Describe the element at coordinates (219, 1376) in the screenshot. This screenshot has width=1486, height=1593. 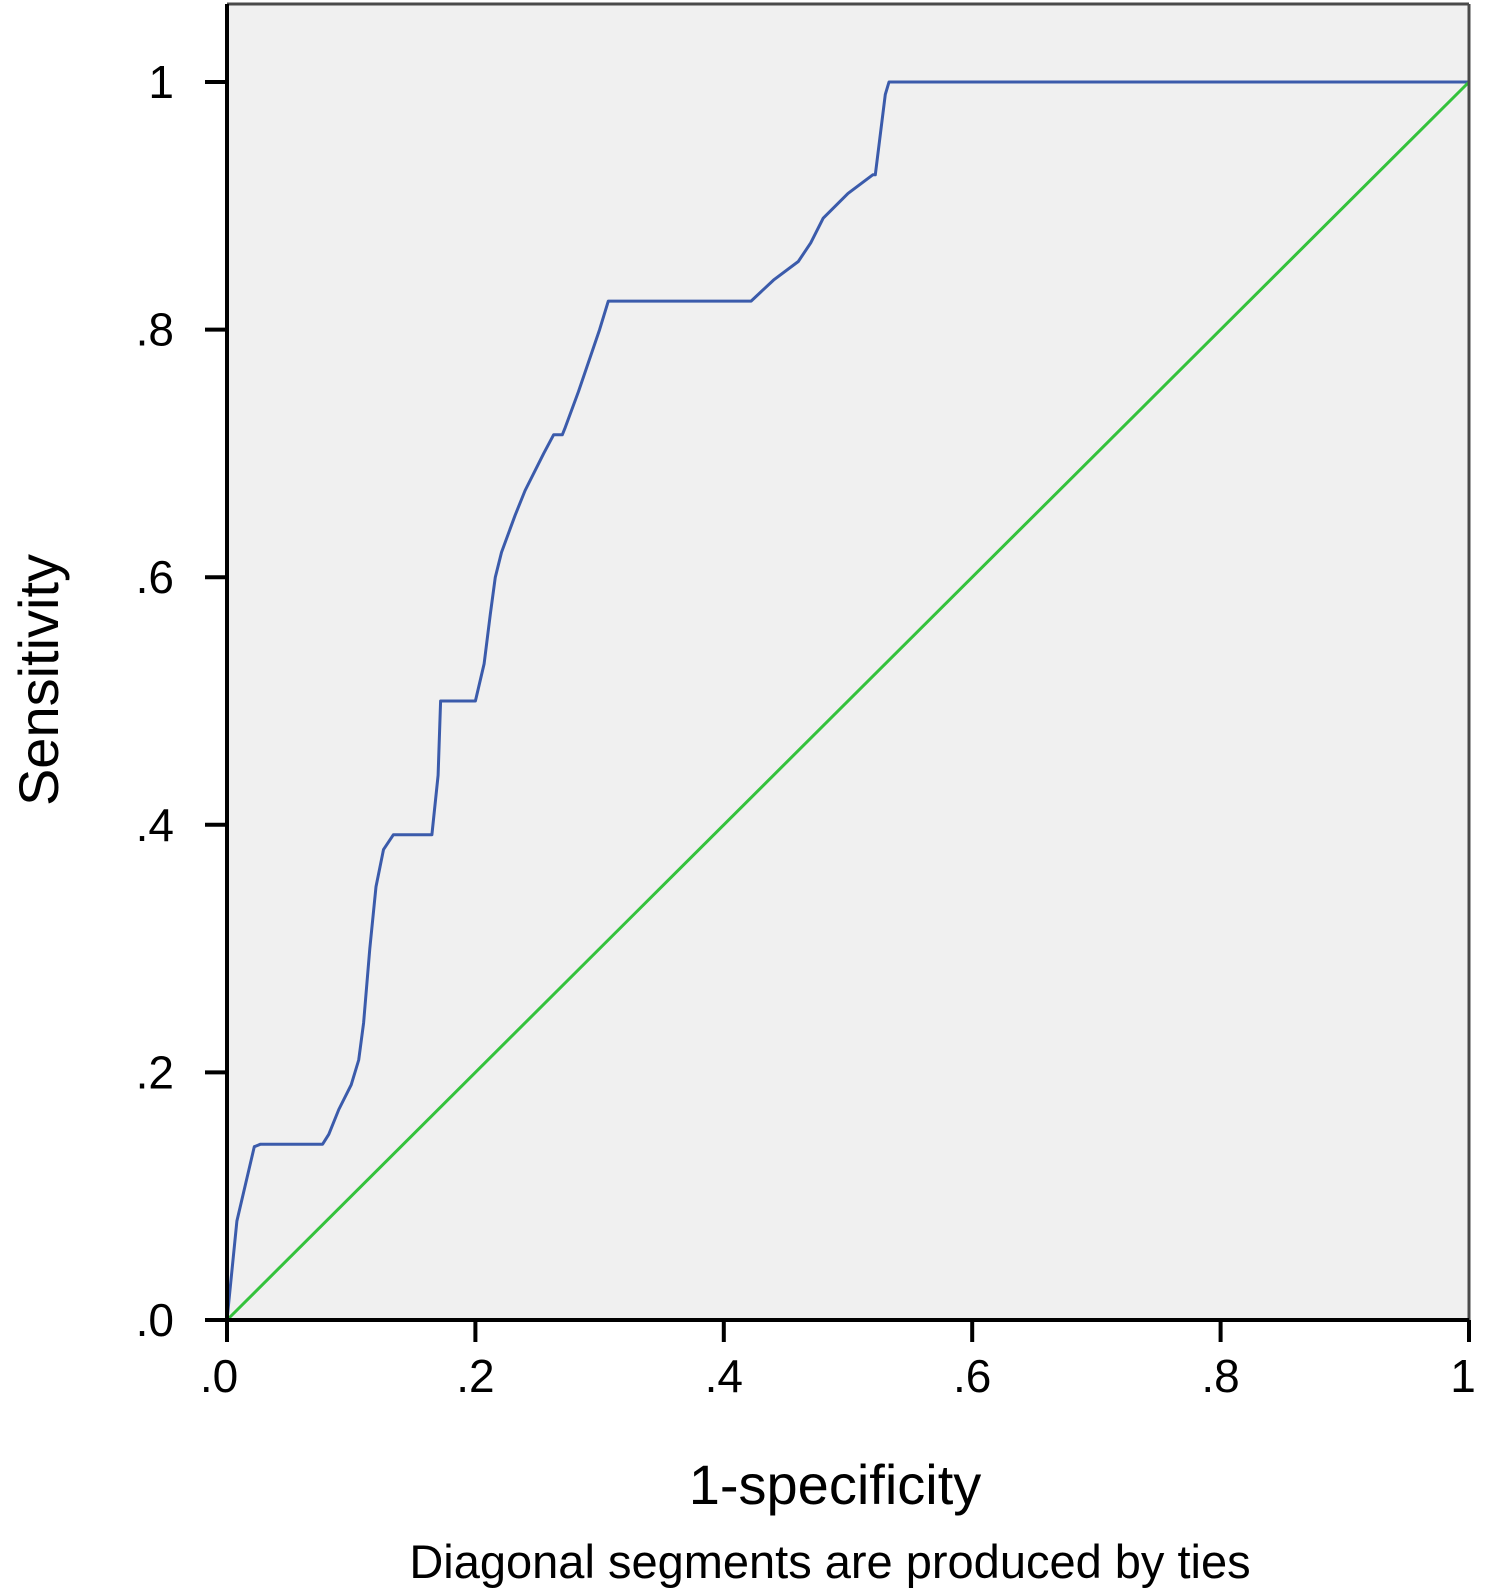
I see `x-tick-label: .0` at that location.